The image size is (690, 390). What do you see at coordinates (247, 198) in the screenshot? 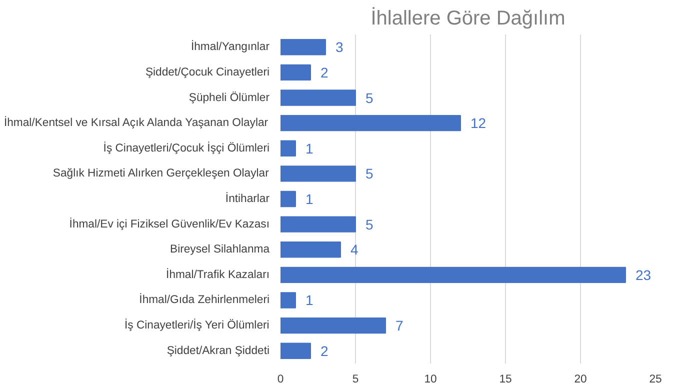
I see `y-tick-label: İntiharlar` at bounding box center [247, 198].